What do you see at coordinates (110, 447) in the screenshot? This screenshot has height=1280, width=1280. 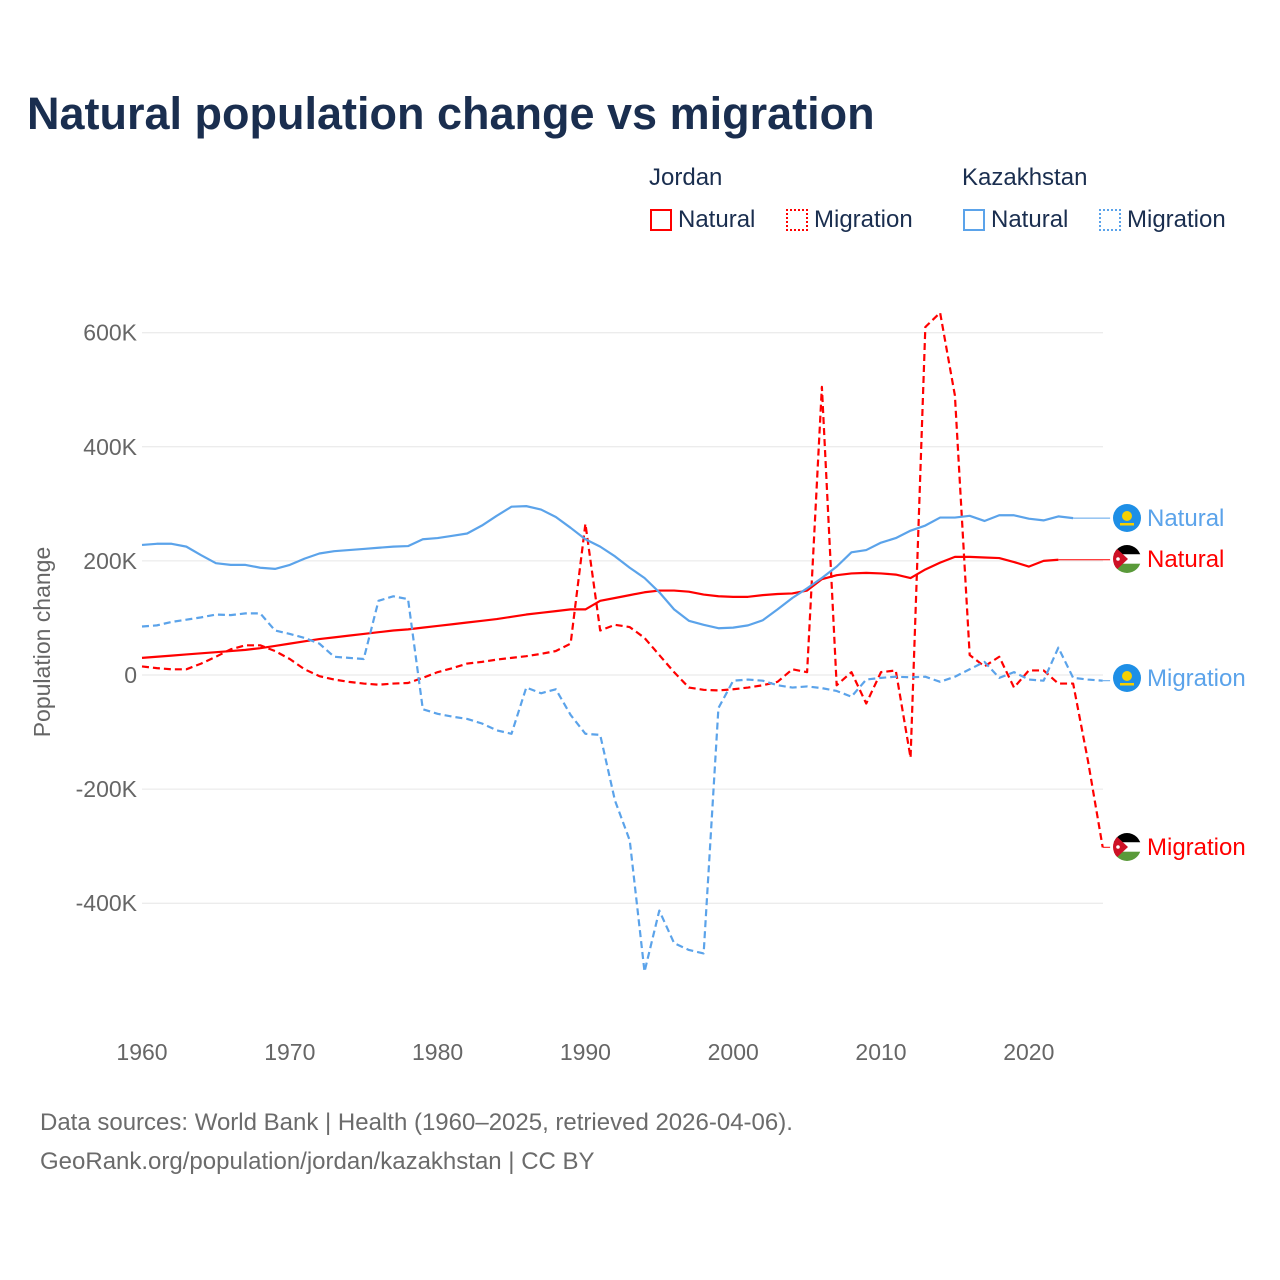 I see `y-tick-label: 400K` at bounding box center [110, 447].